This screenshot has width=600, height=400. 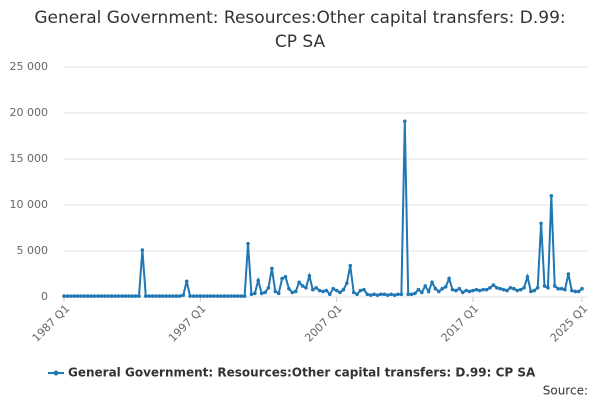 What do you see at coordinates (29, 66) in the screenshot?
I see `y-tick-label: 25 000` at bounding box center [29, 66].